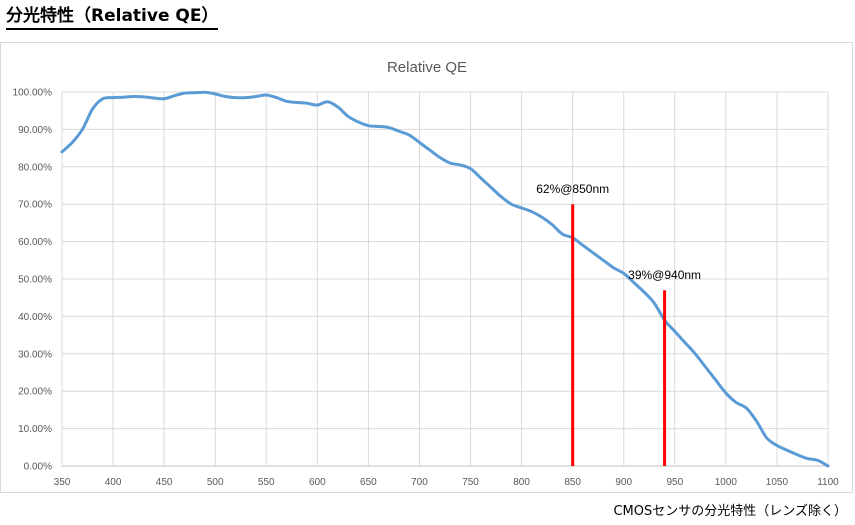  Describe the element at coordinates (618, 324) in the screenshot. I see `annotation-layer: 62%@850nm 39%@940nm` at that location.